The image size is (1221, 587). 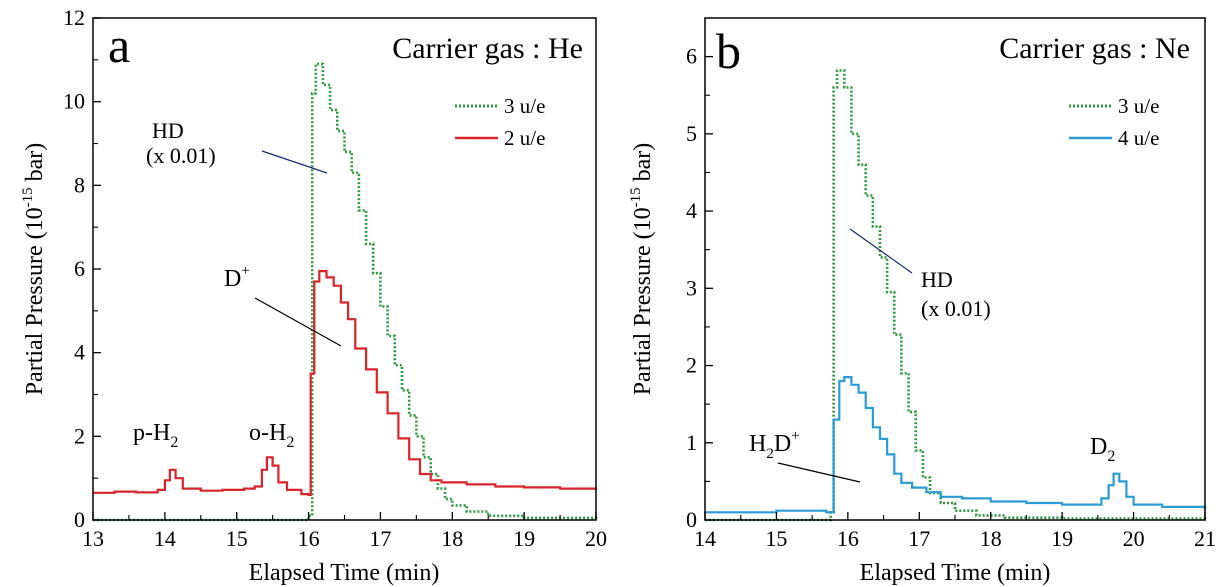 I want to click on panel-a-x-axis-label: Elapsed Time (min), so click(x=344, y=573).